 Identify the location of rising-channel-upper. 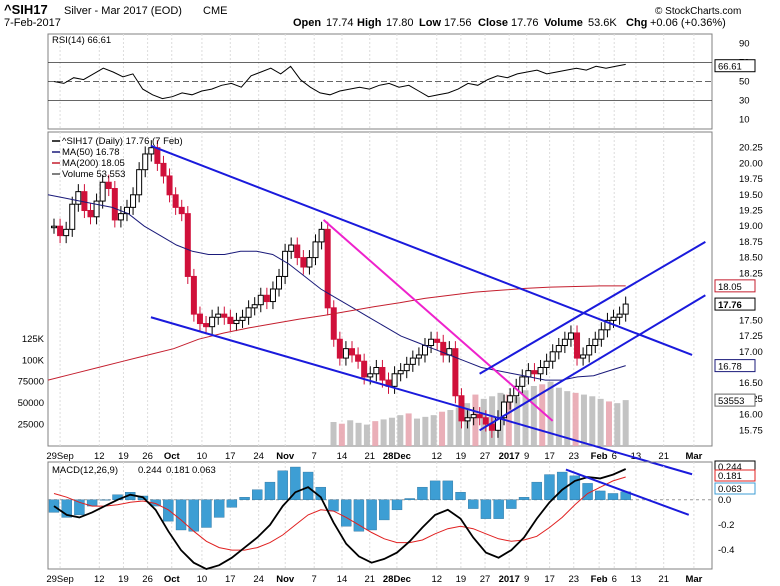
(592, 308).